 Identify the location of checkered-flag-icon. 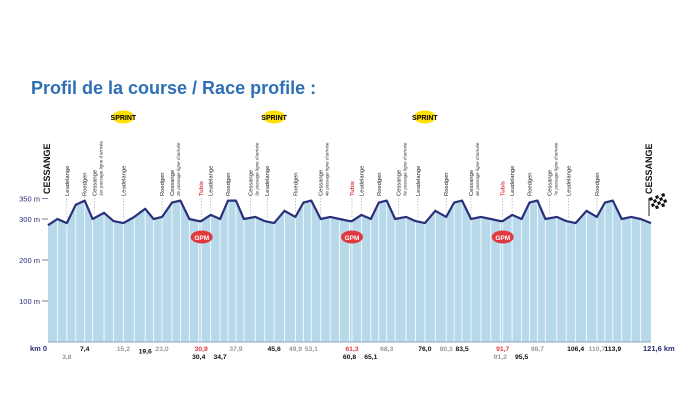
(658, 202).